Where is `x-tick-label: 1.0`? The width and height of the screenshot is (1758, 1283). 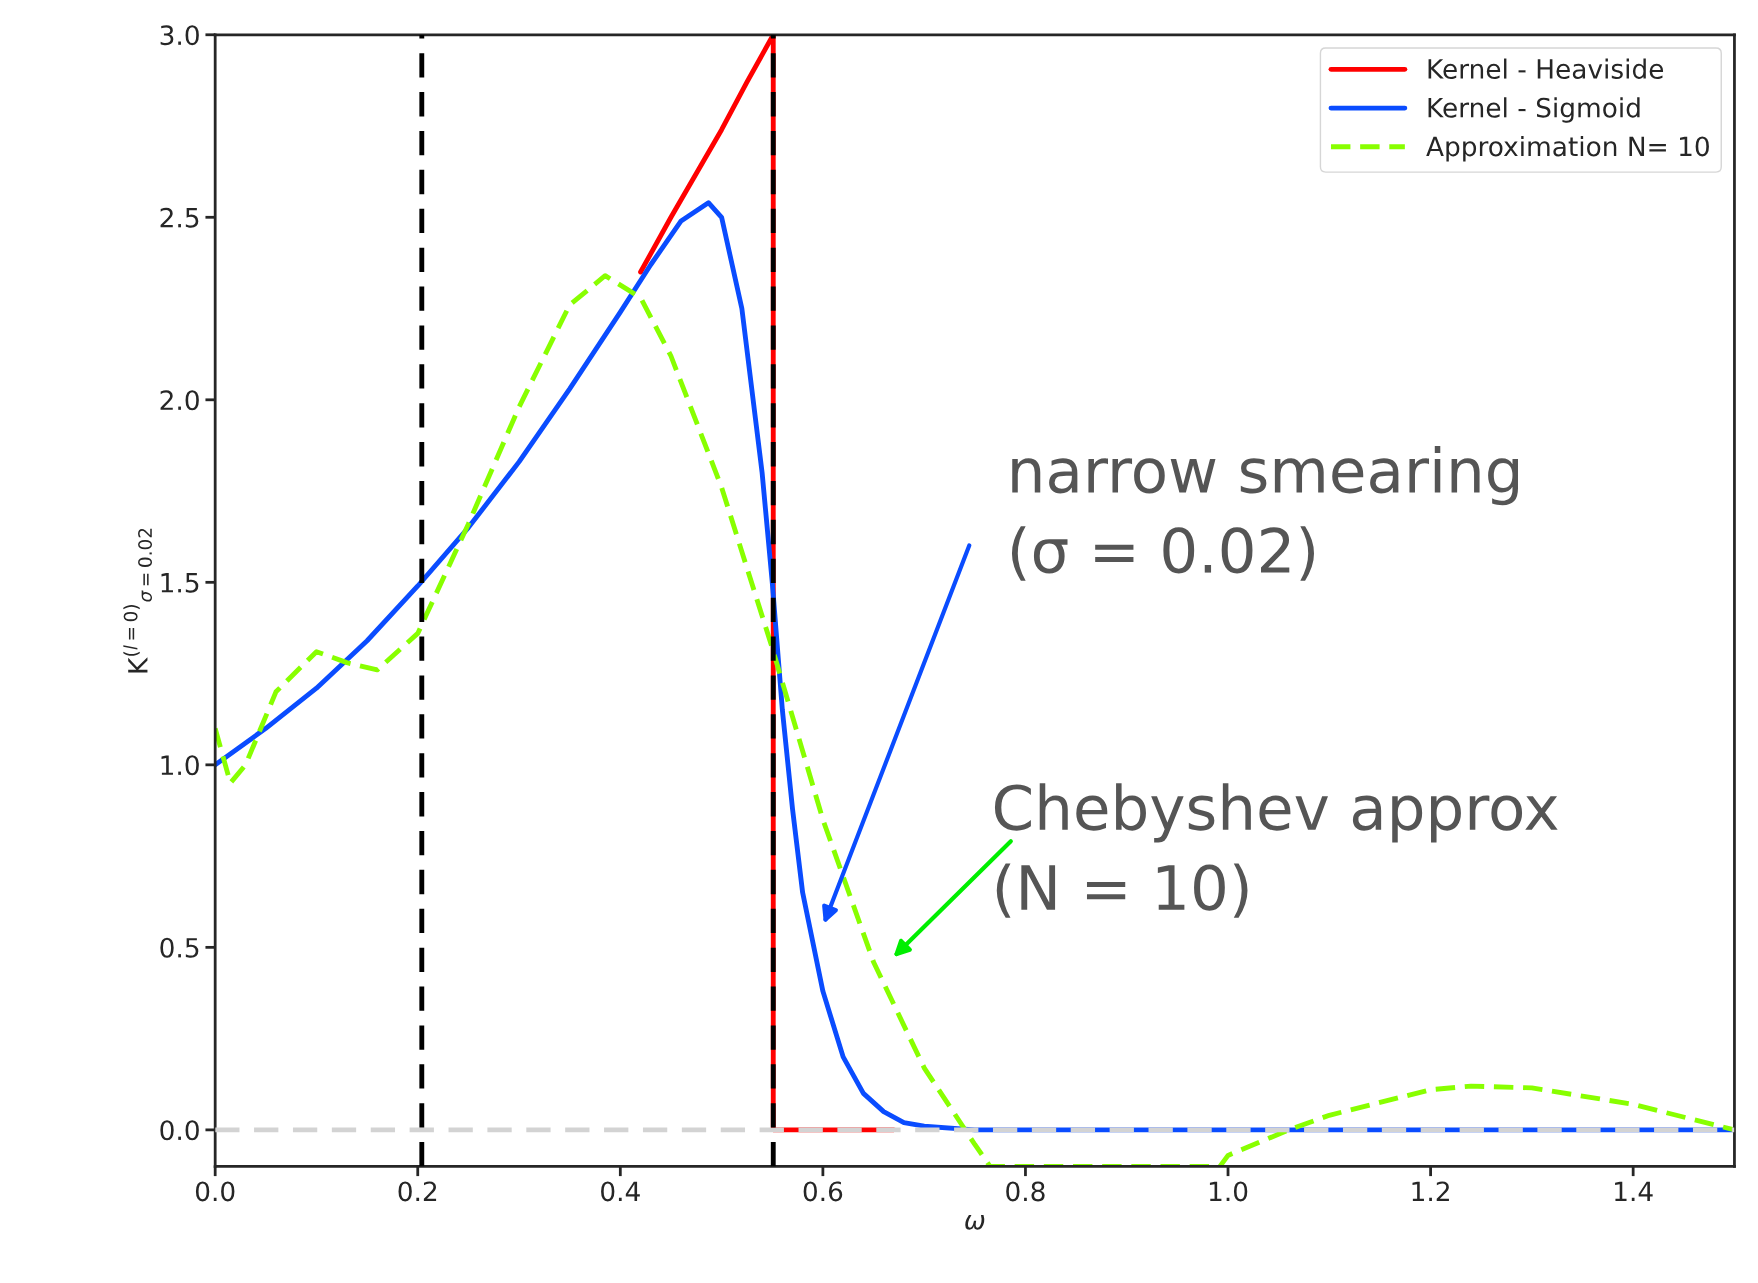
x-tick-label: 1.0 is located at coordinates (1228, 1191).